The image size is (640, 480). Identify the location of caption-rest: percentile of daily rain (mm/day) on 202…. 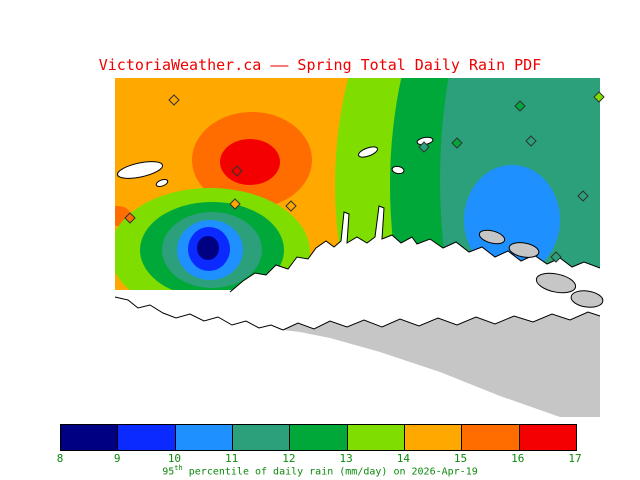
(330, 472).